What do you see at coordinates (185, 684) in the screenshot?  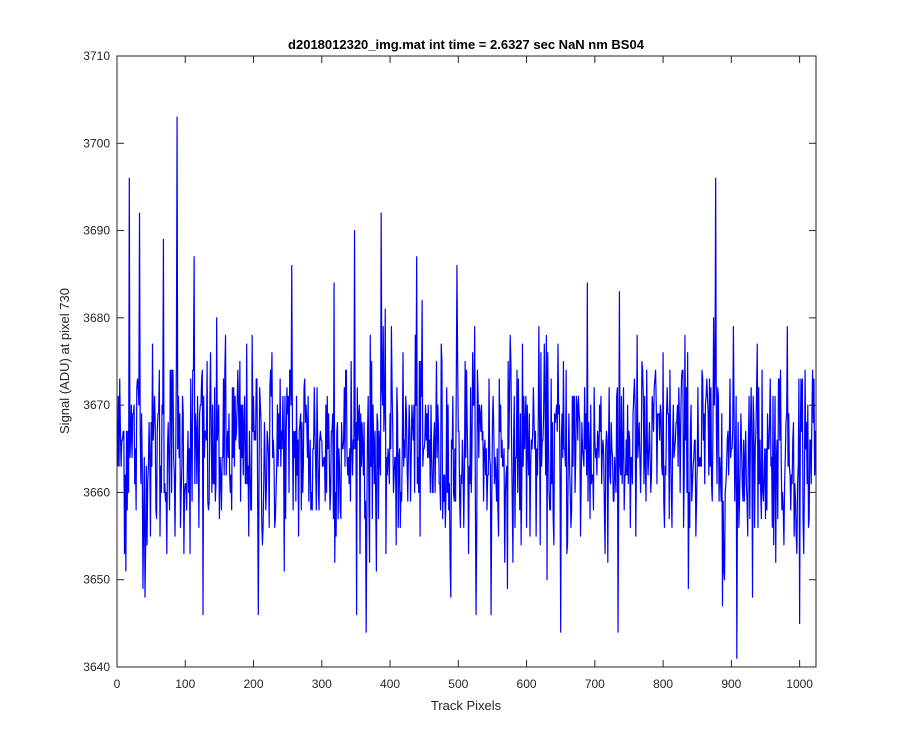 I see `x-tick-label: 100` at bounding box center [185, 684].